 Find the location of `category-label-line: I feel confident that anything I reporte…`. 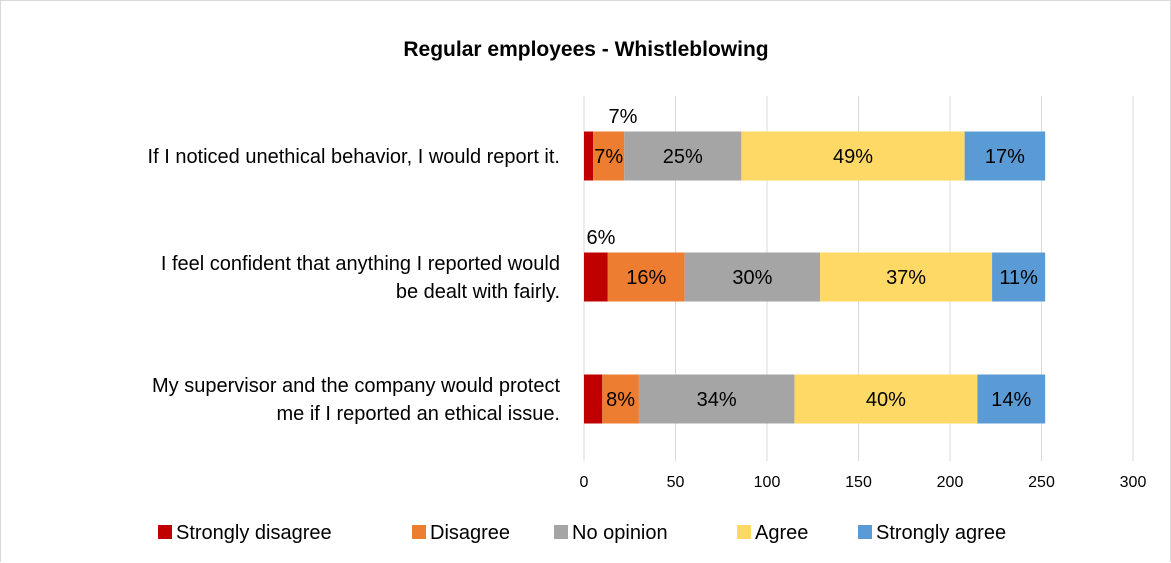

category-label-line: I feel confident that anything I reporte… is located at coordinates (360, 264).